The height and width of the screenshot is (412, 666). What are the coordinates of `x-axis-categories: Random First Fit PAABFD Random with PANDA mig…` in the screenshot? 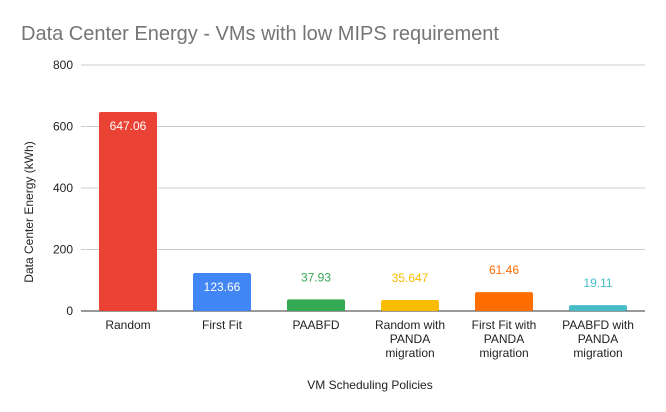 It's located at (369, 339).